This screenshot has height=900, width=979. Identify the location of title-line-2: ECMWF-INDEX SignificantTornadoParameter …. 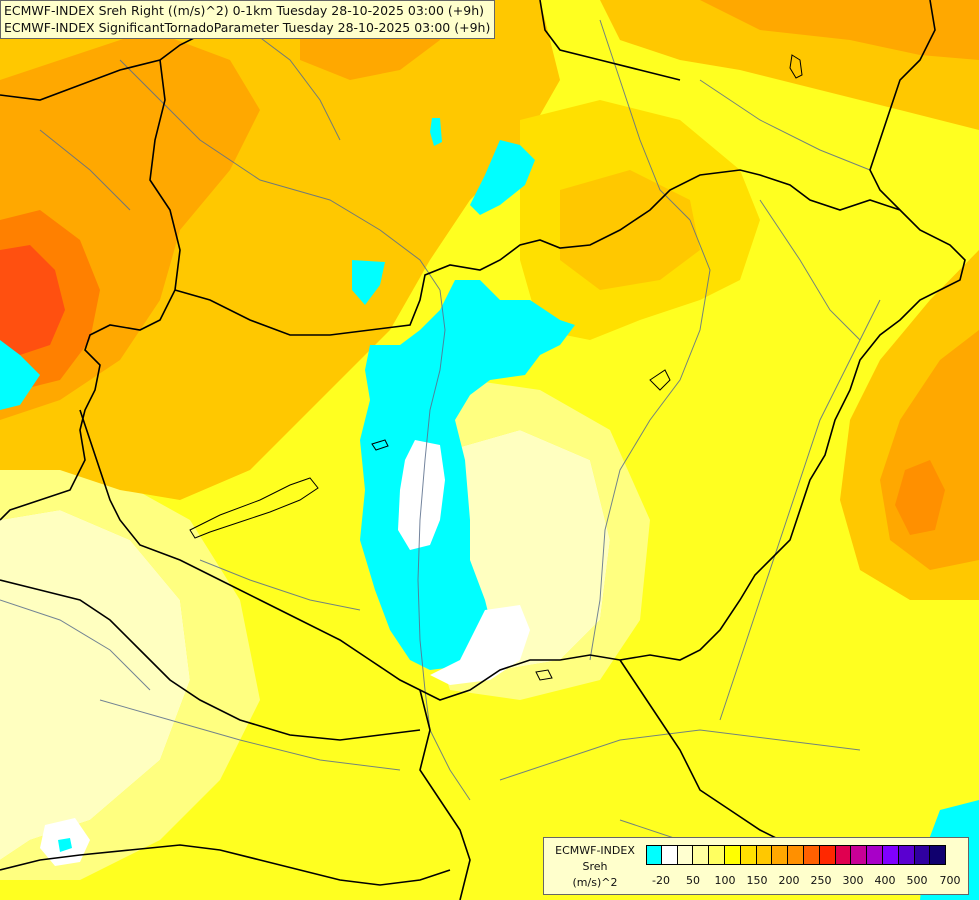
(247, 27).